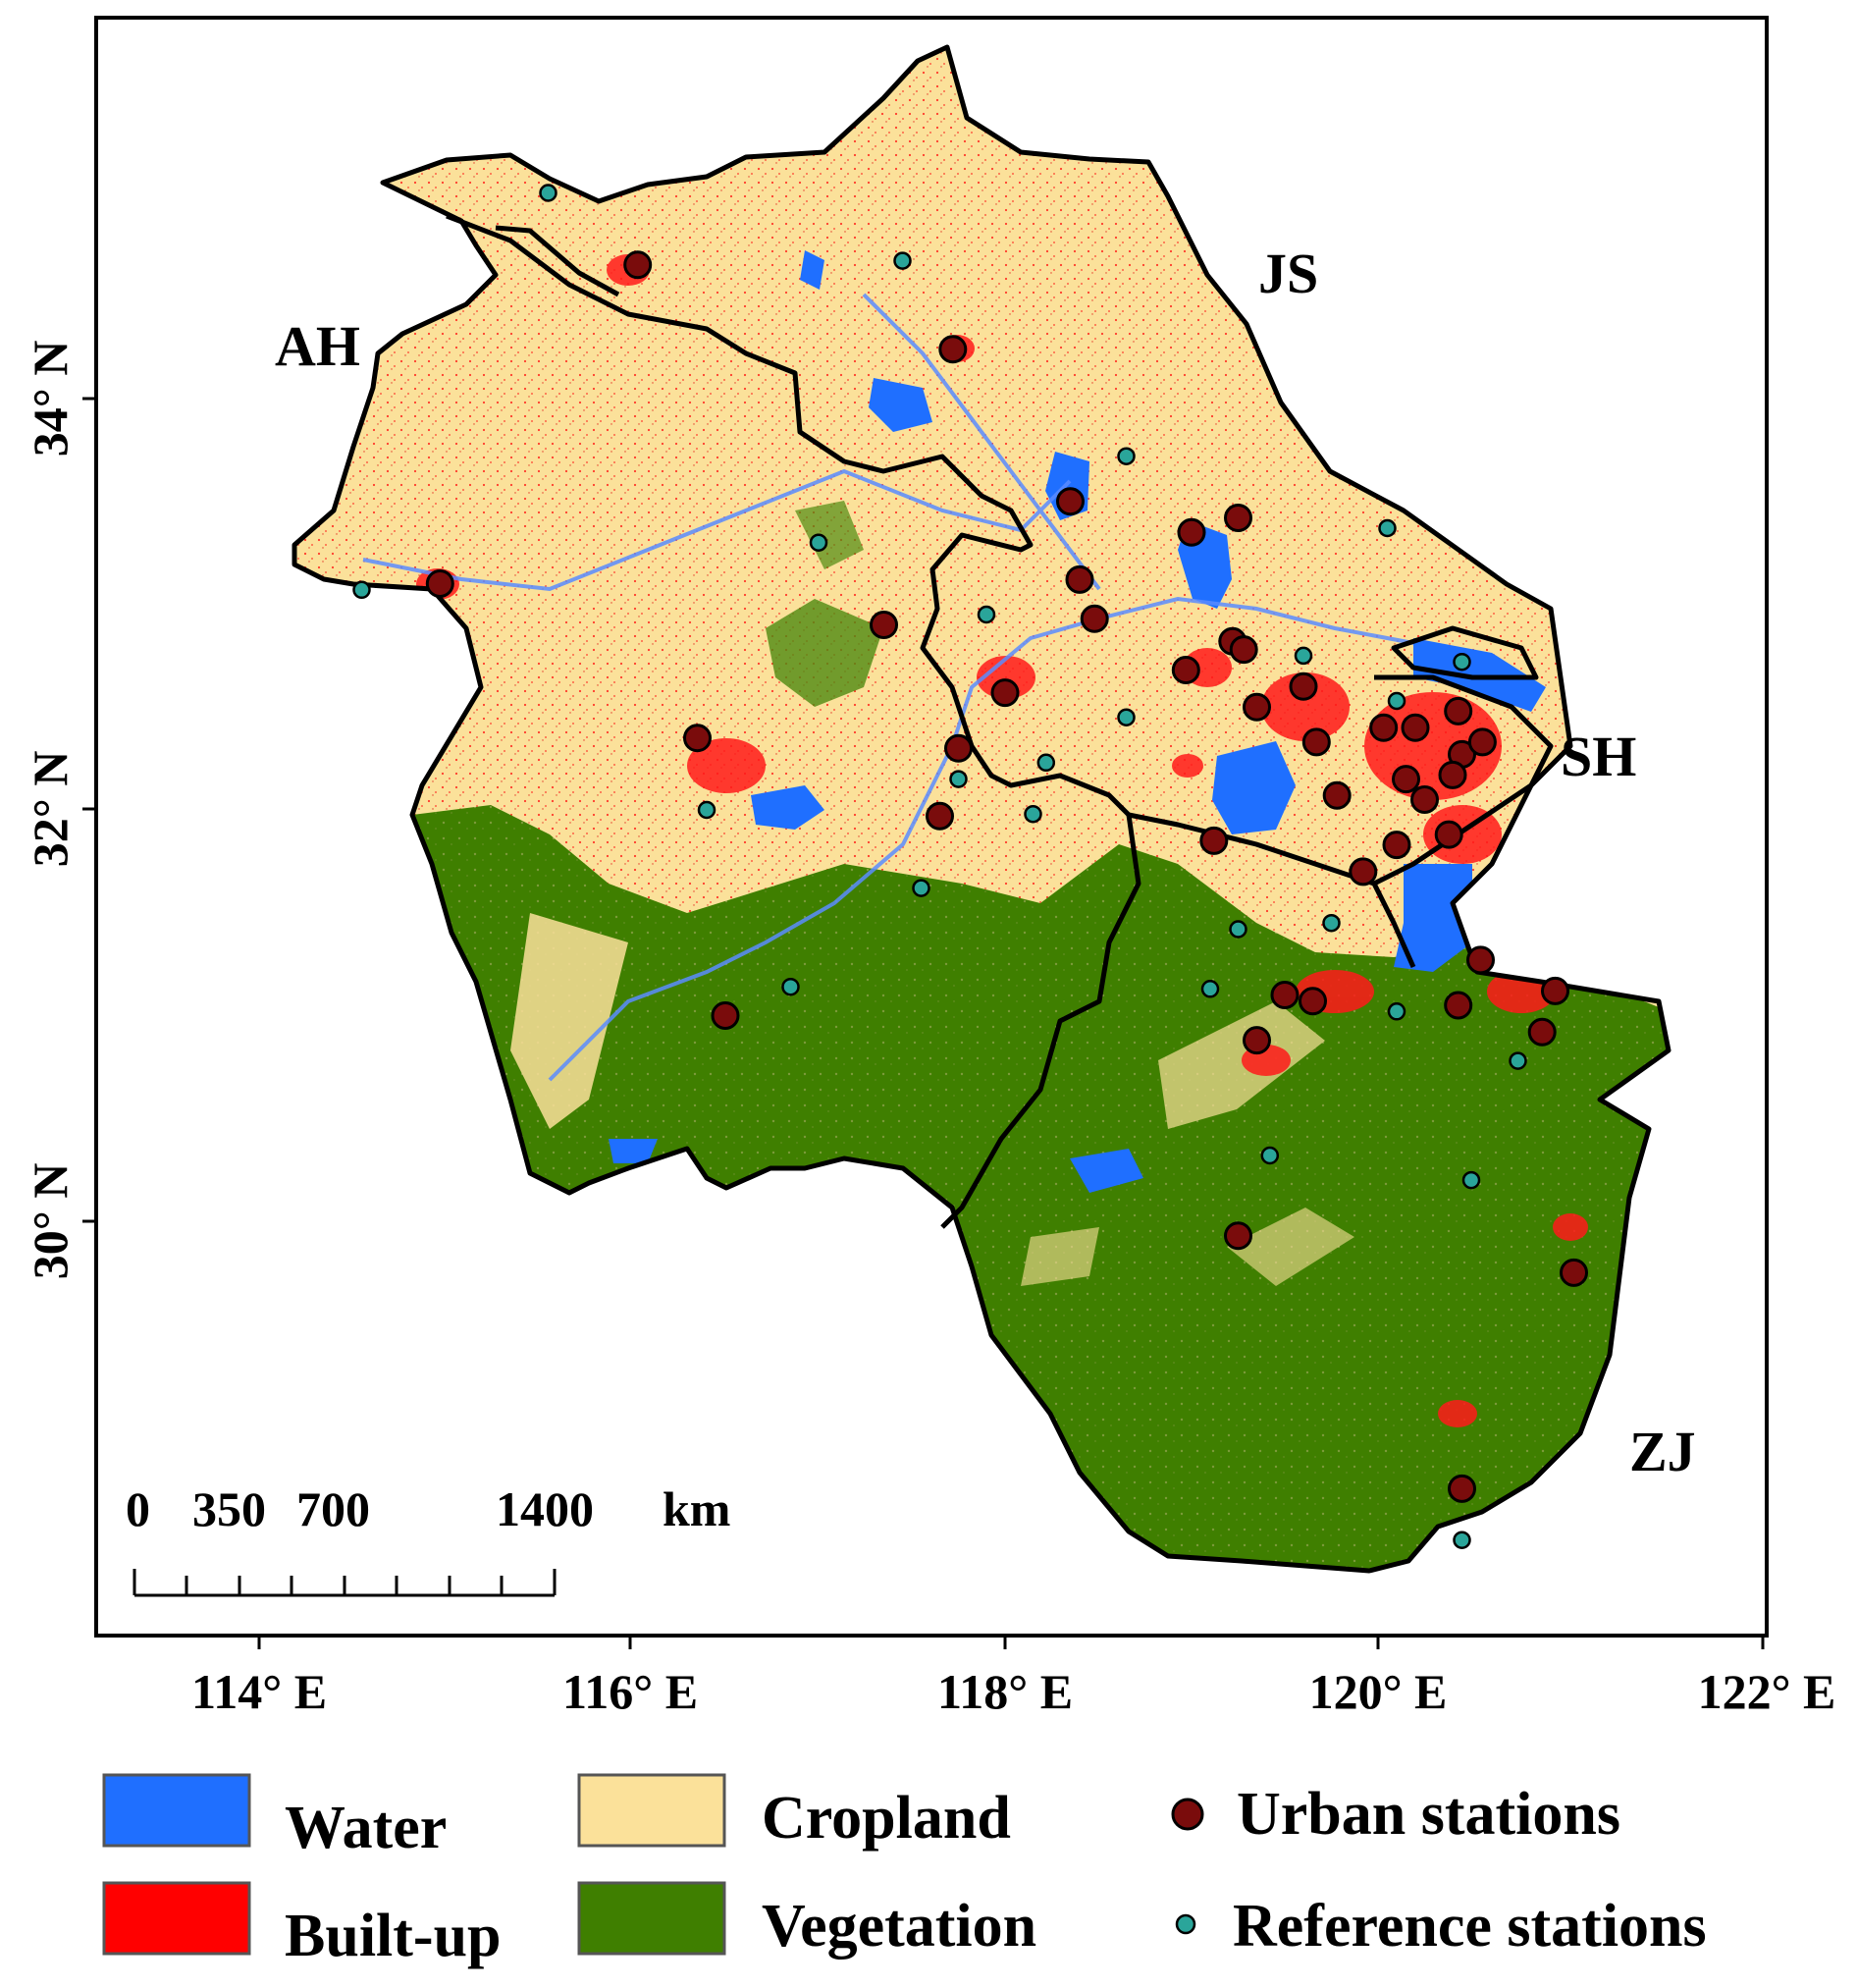 The height and width of the screenshot is (1988, 1857). Describe the element at coordinates (787, 807) in the screenshot. I see `lake-chaohu` at that location.